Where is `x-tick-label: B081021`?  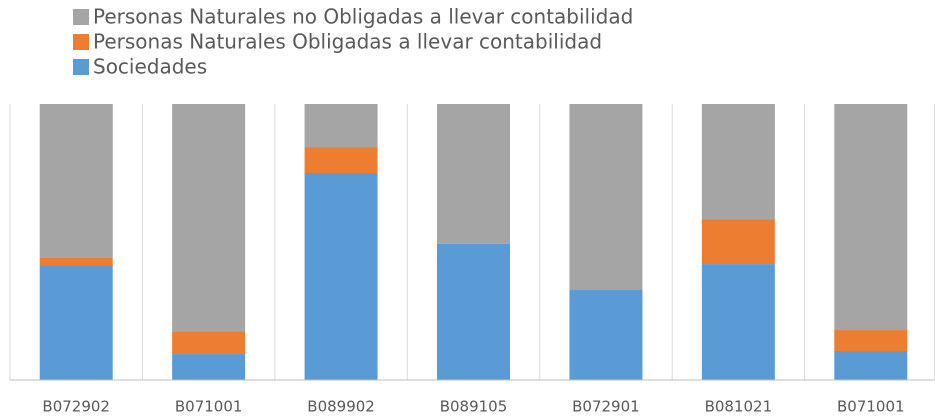
x-tick-label: B081021 is located at coordinates (739, 407).